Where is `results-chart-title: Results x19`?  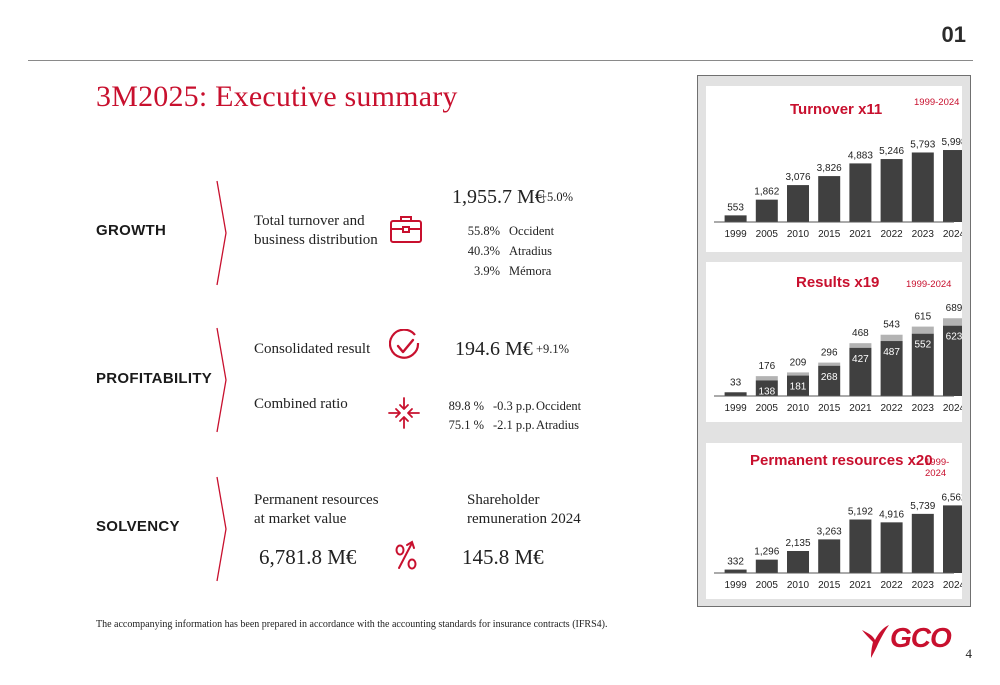 results-chart-title: Results x19 is located at coordinates (838, 282).